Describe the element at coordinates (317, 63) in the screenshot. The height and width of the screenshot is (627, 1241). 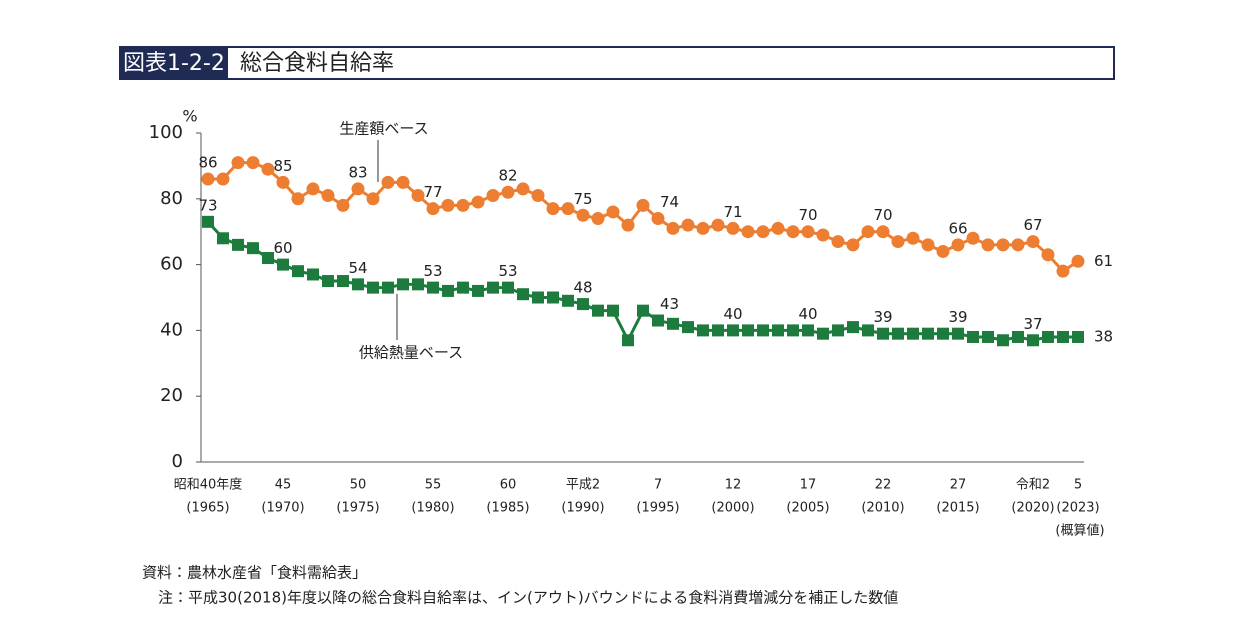
I see `chart-title: 総合食料自給率` at that location.